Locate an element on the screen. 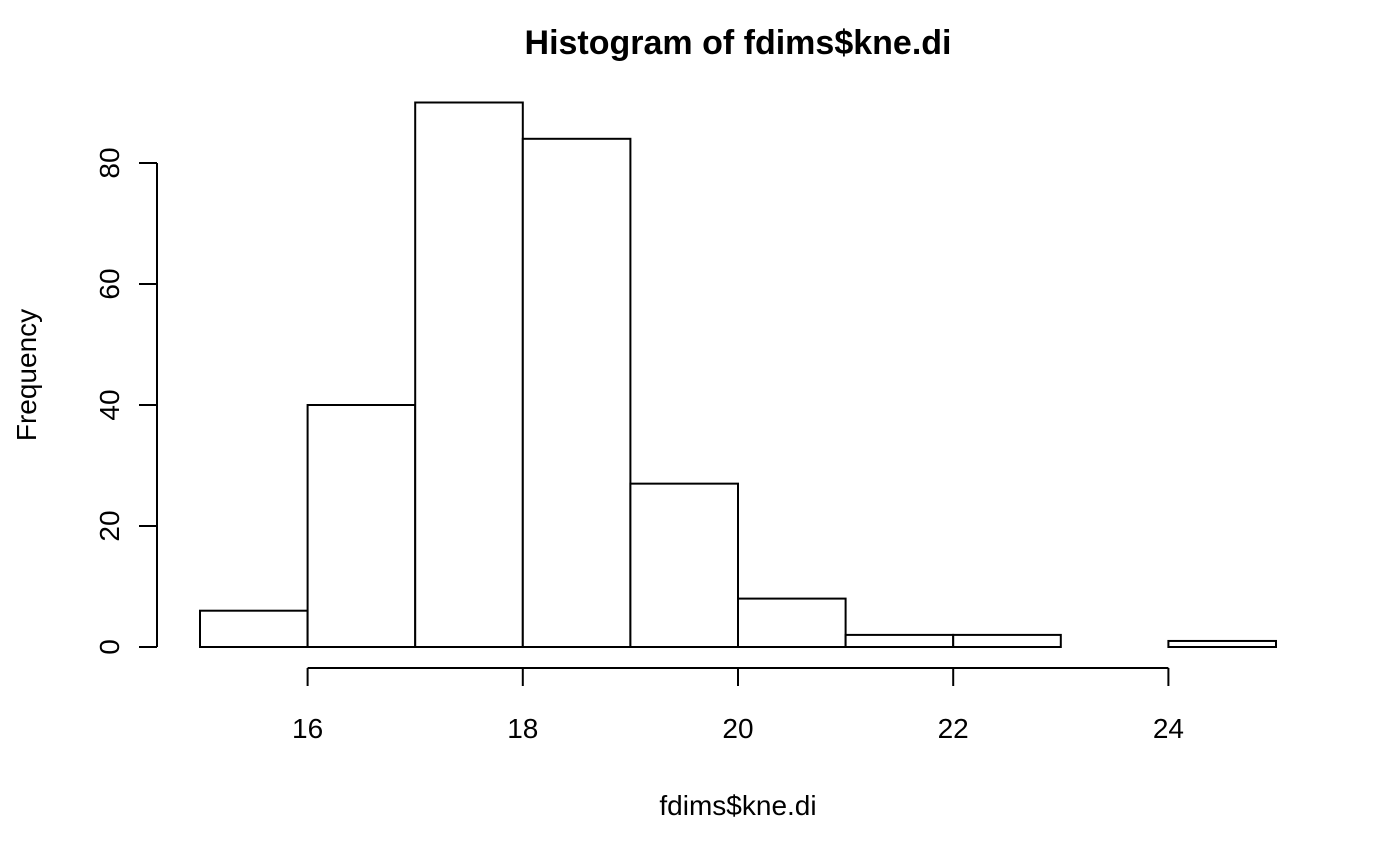 This screenshot has width=1400, height=865. x-axis-label: fdims$kne.di is located at coordinates (737, 805).